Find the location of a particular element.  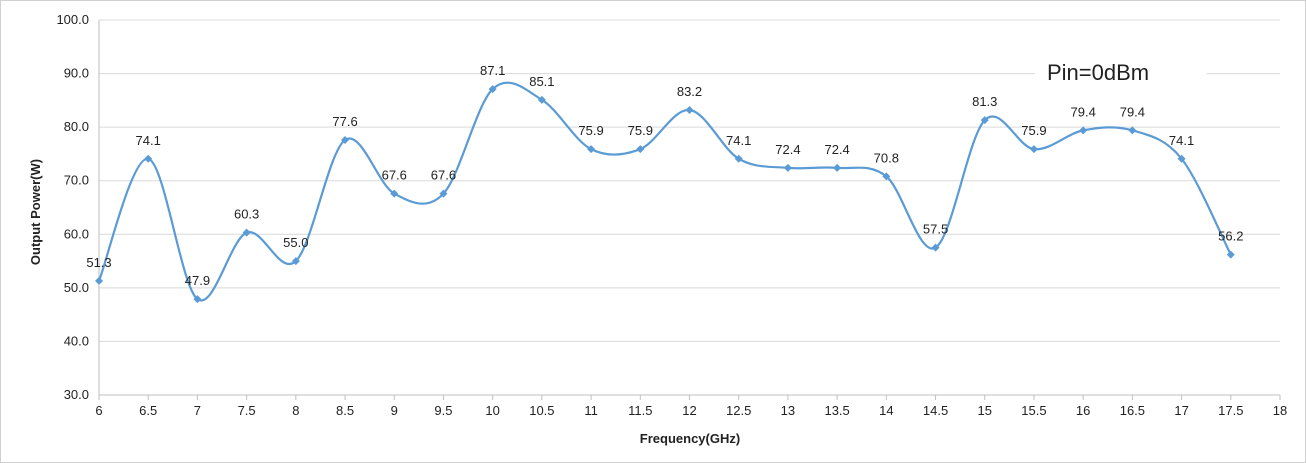

x-tick-label: 12.5 is located at coordinates (738, 410).